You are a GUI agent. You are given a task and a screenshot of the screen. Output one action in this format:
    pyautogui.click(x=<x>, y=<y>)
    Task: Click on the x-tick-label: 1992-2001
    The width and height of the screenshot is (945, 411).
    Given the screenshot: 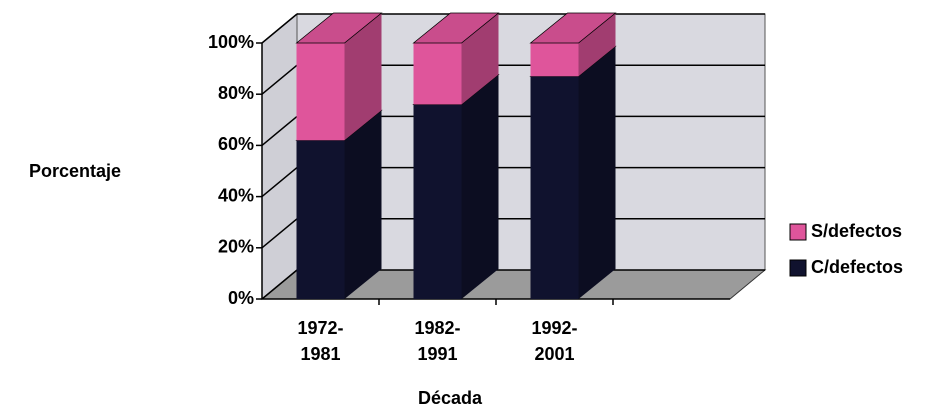 What is the action you would take?
    pyautogui.click(x=554, y=341)
    